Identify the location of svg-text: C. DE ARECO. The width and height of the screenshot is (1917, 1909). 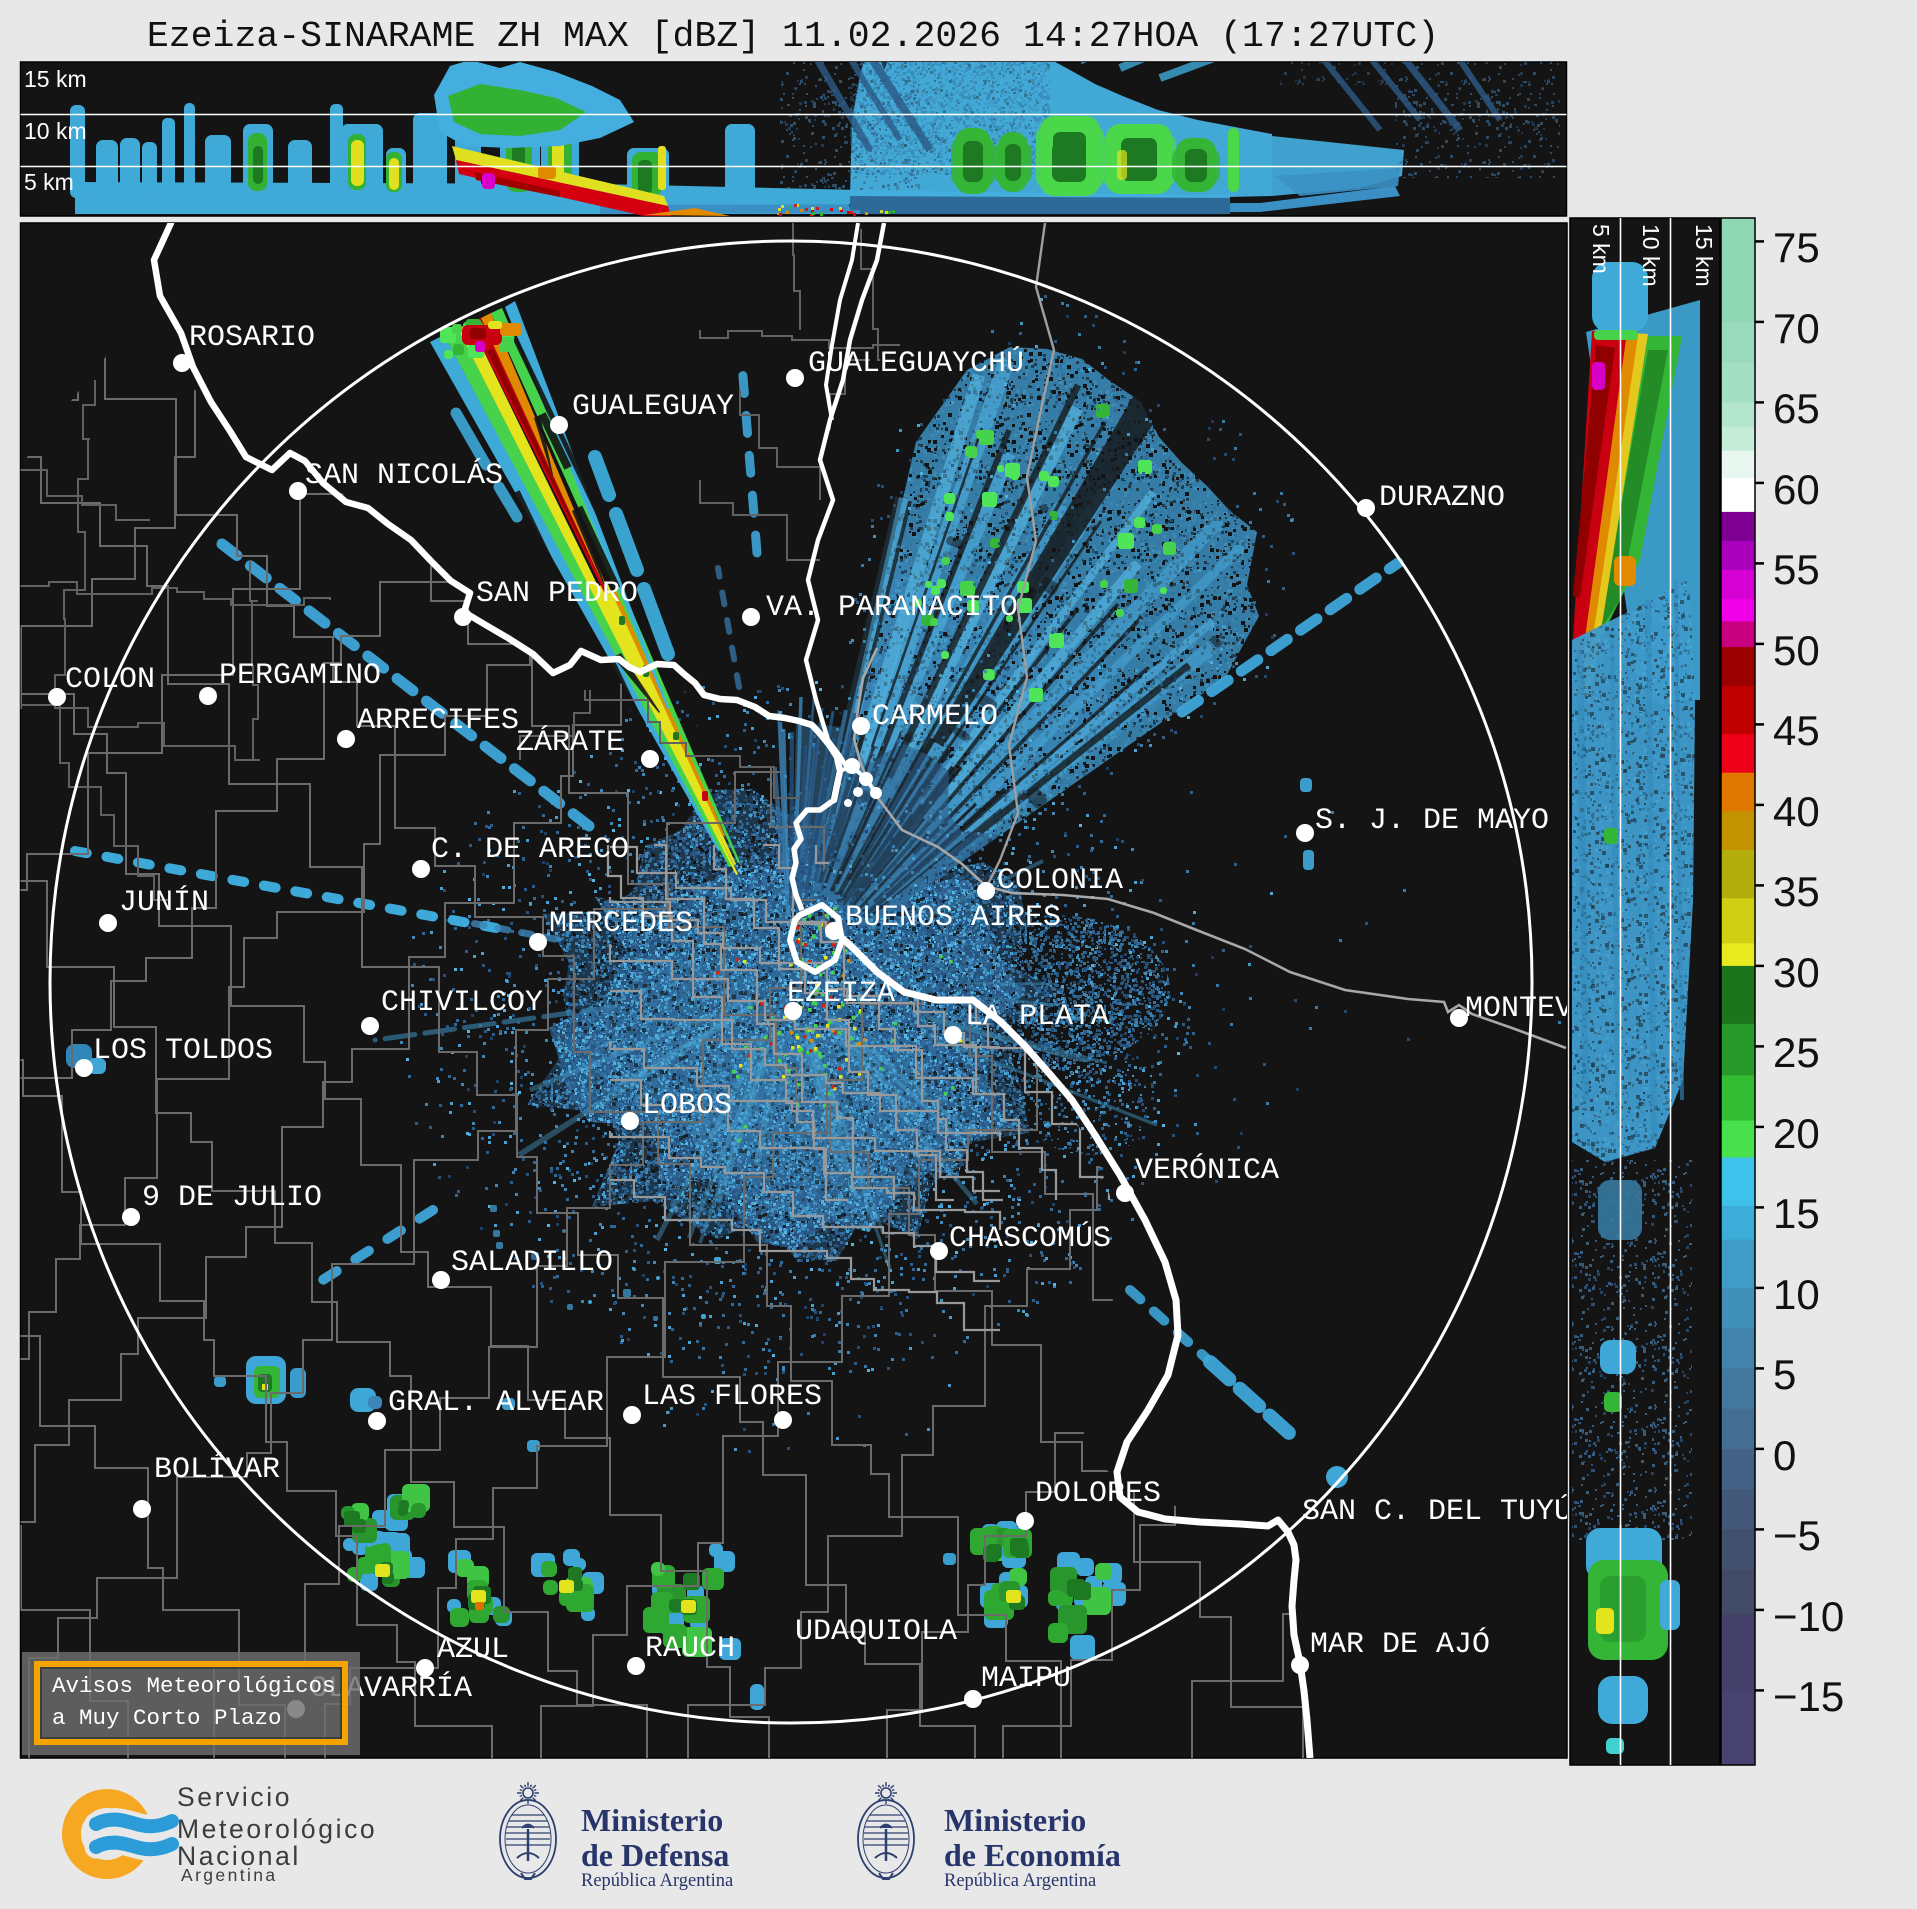
(530, 850).